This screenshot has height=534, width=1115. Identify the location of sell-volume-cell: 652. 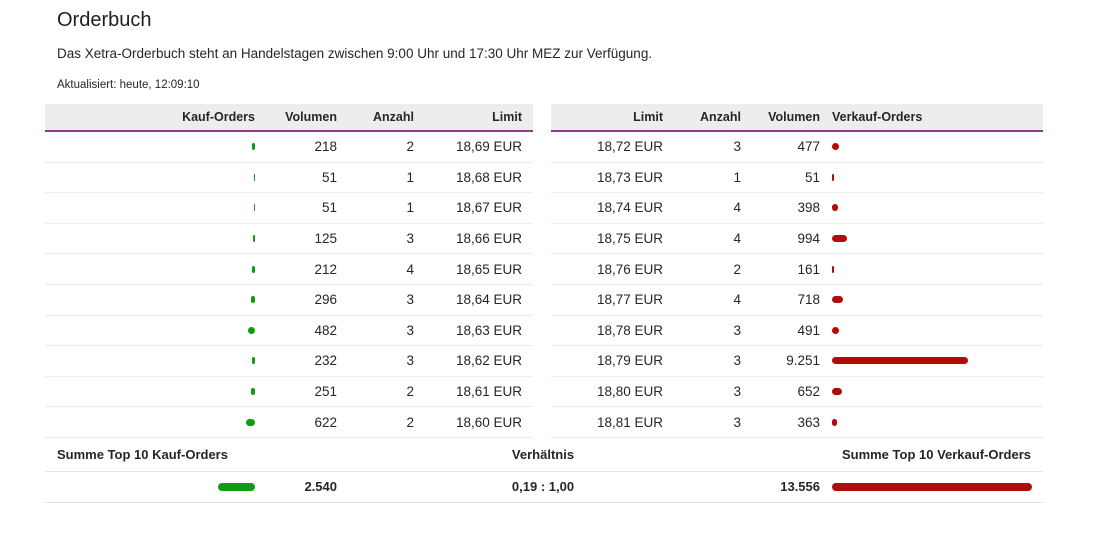
(808, 392).